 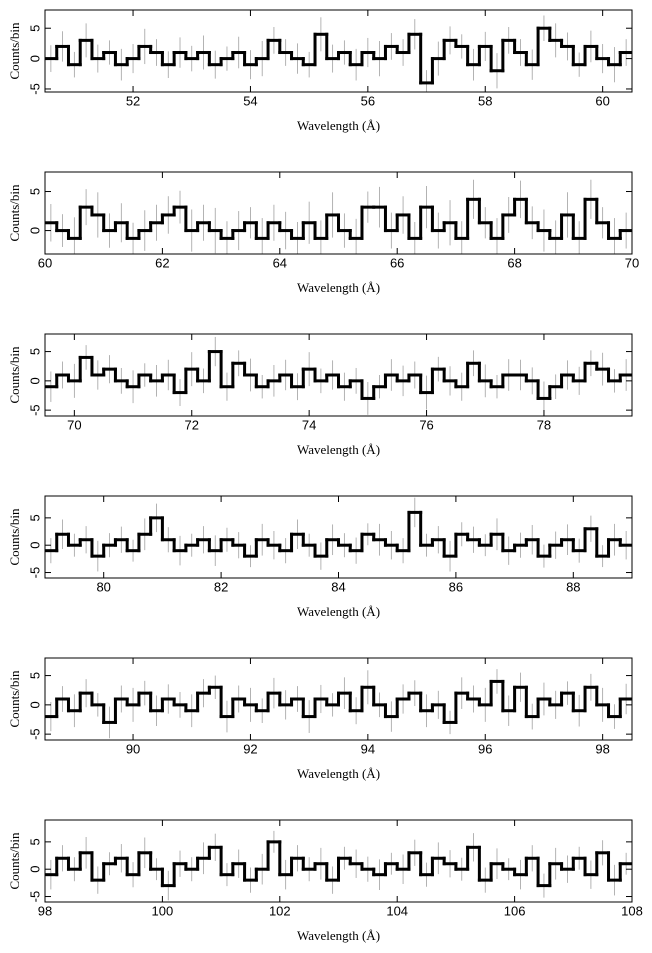 What do you see at coordinates (397, 910) in the screenshot?
I see `x-tick-label: 104` at bounding box center [397, 910].